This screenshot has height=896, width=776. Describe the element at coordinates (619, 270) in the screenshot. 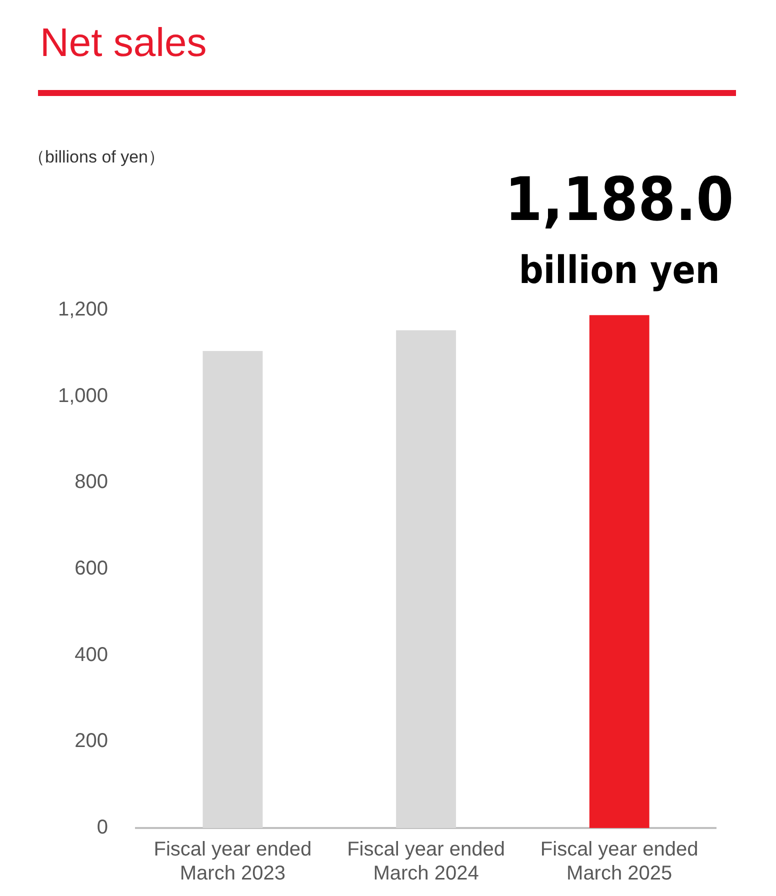

I see `annotation: billion yen` at that location.